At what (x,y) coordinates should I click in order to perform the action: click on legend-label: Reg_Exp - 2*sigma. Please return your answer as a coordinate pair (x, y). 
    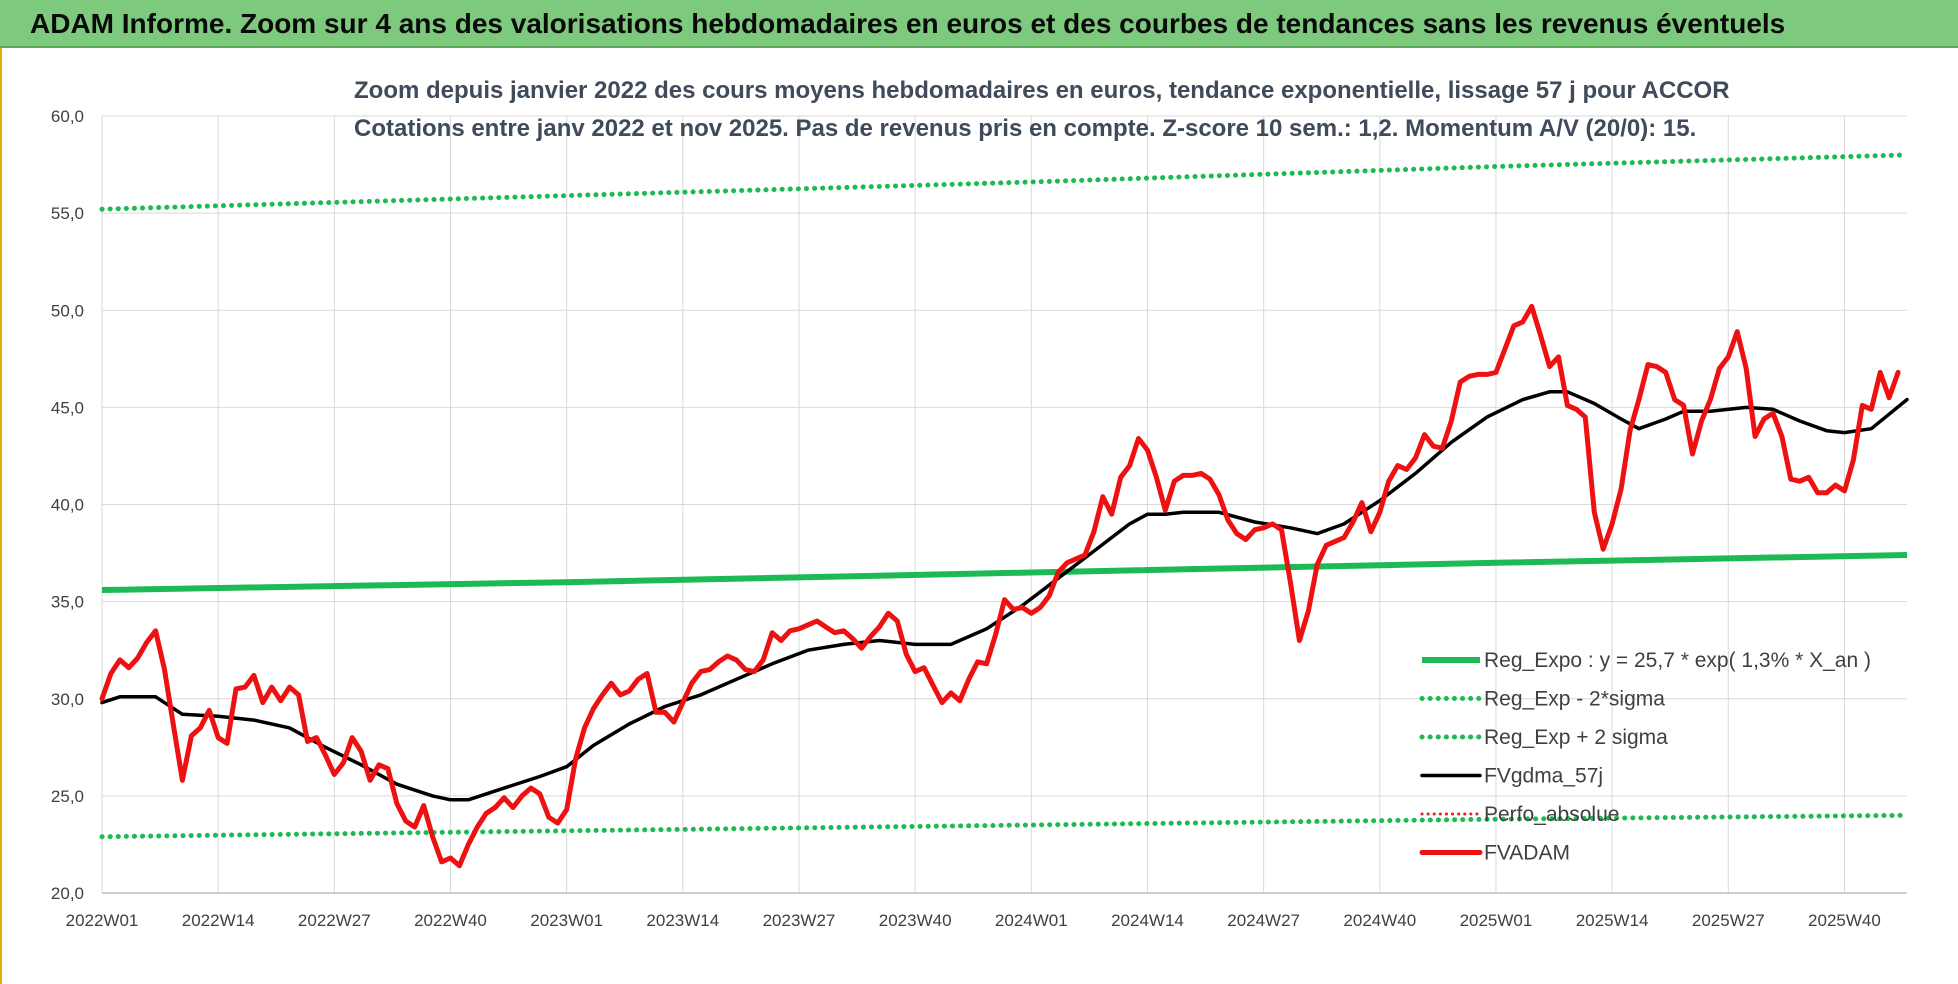
    Looking at the image, I should click on (1574, 699).